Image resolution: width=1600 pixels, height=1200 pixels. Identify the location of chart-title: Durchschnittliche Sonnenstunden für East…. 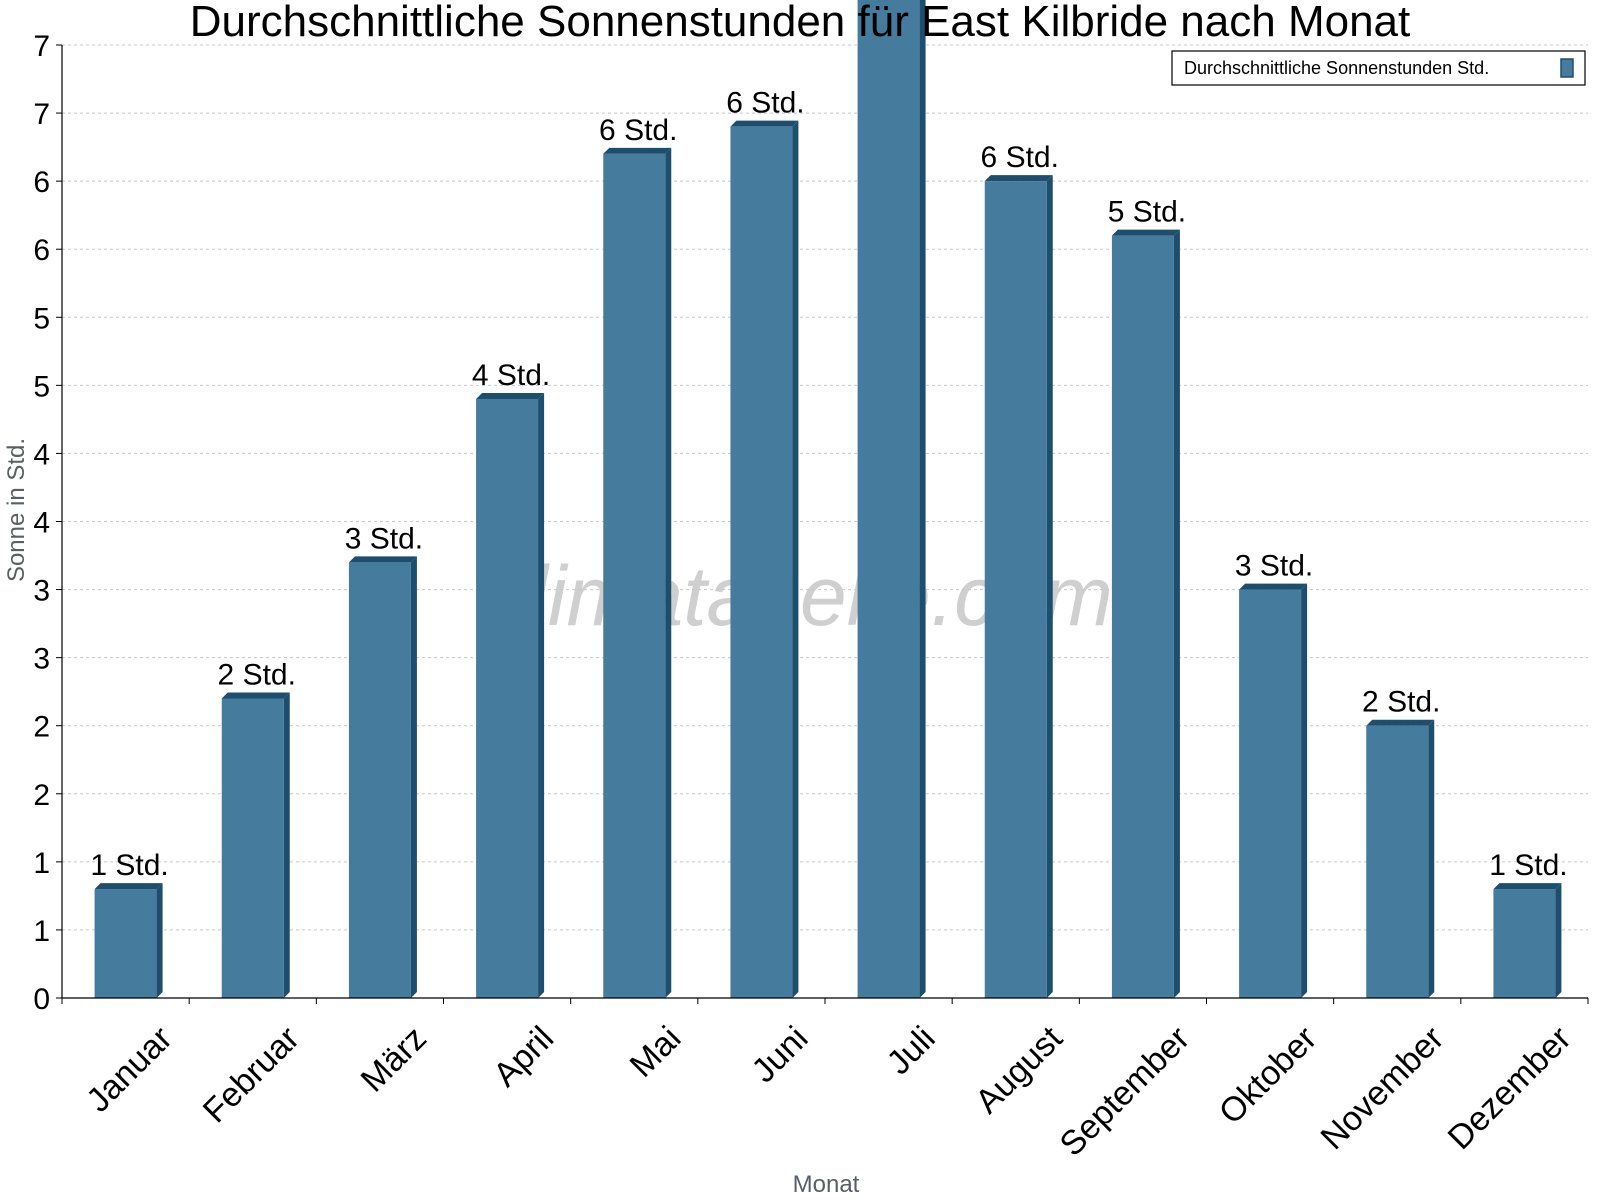
(800, 23).